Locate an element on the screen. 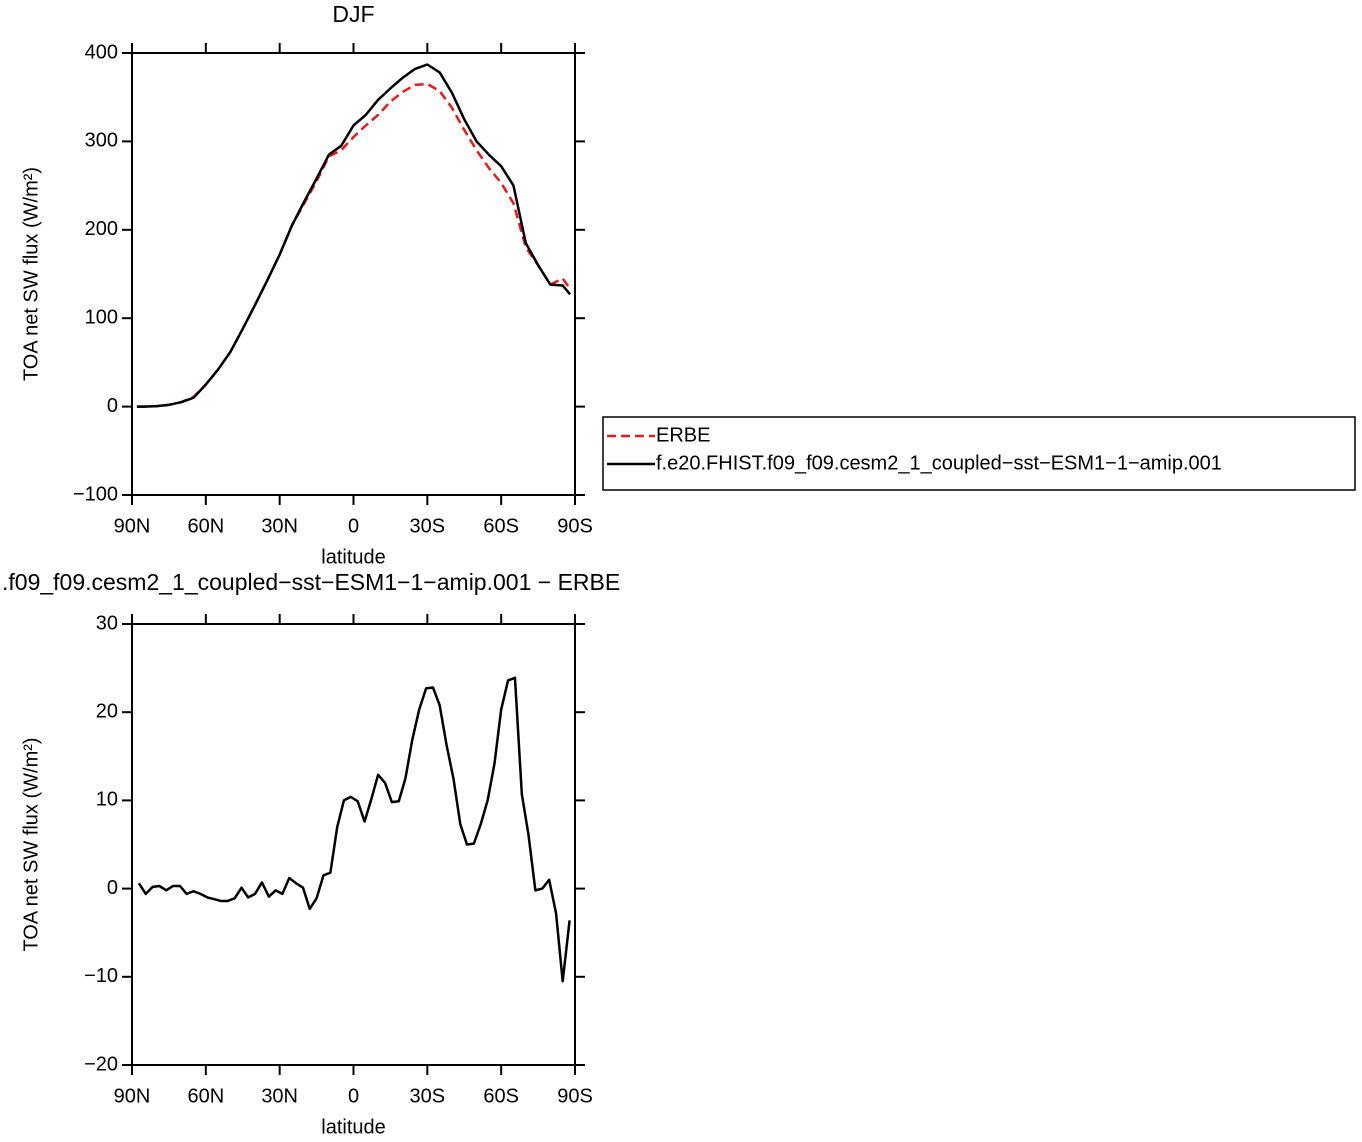 The image size is (1362, 1142). y-tick-label: 10 is located at coordinates (107, 800).